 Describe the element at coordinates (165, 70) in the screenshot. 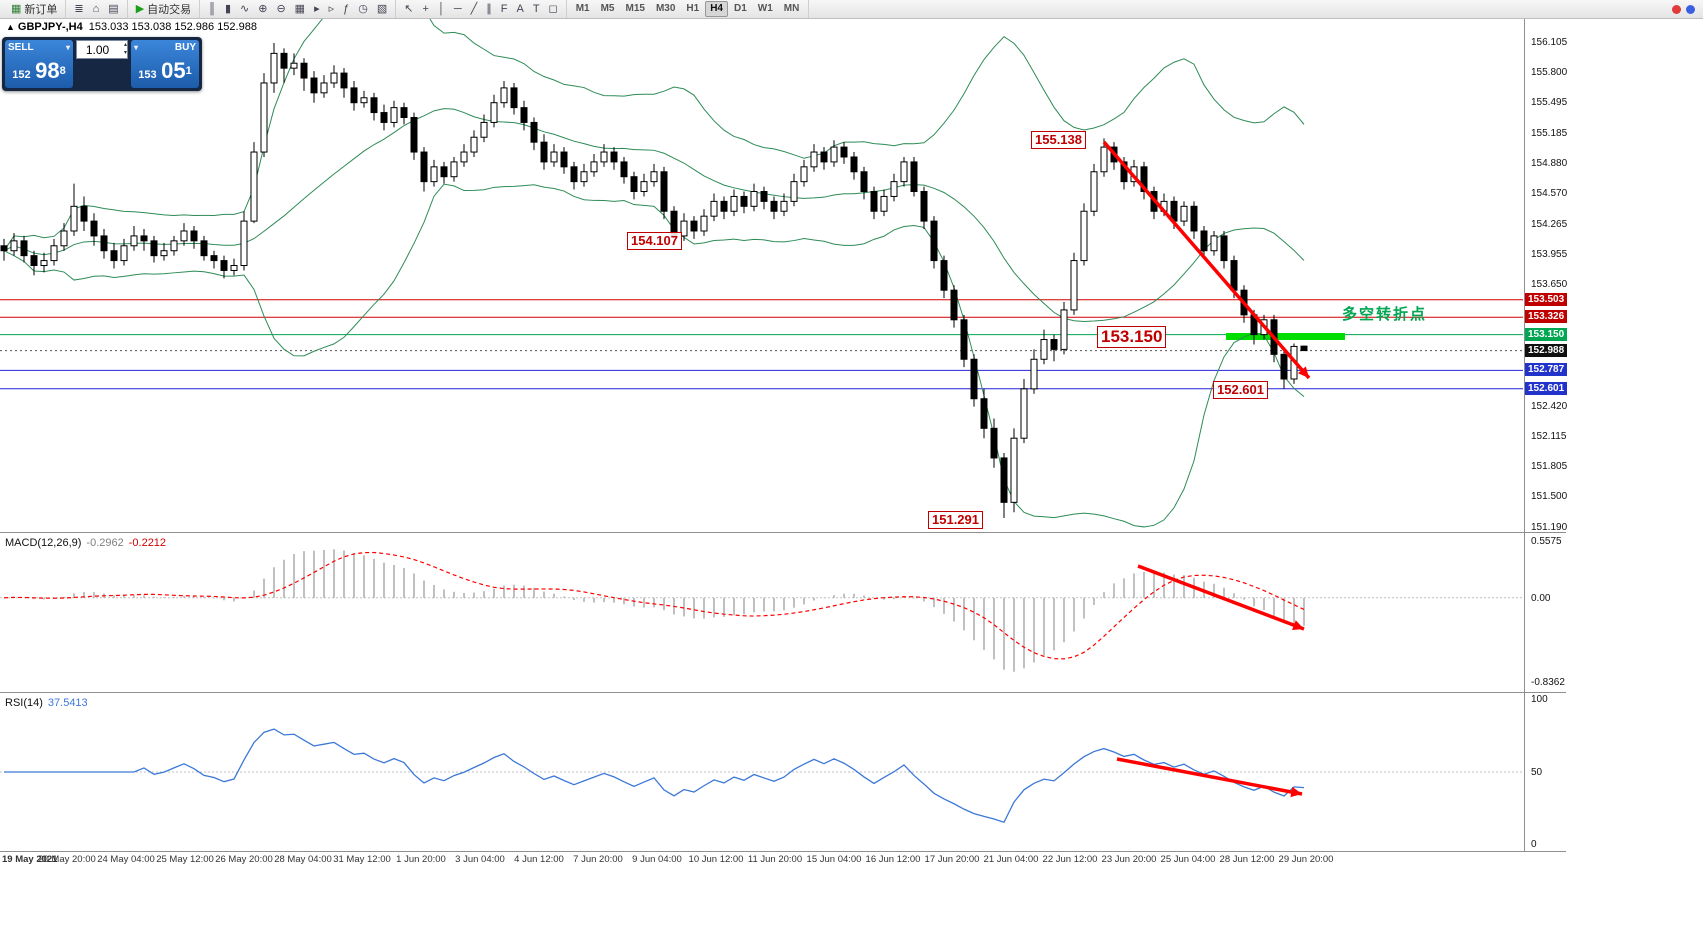

I see `buy-price: 153 051` at that location.